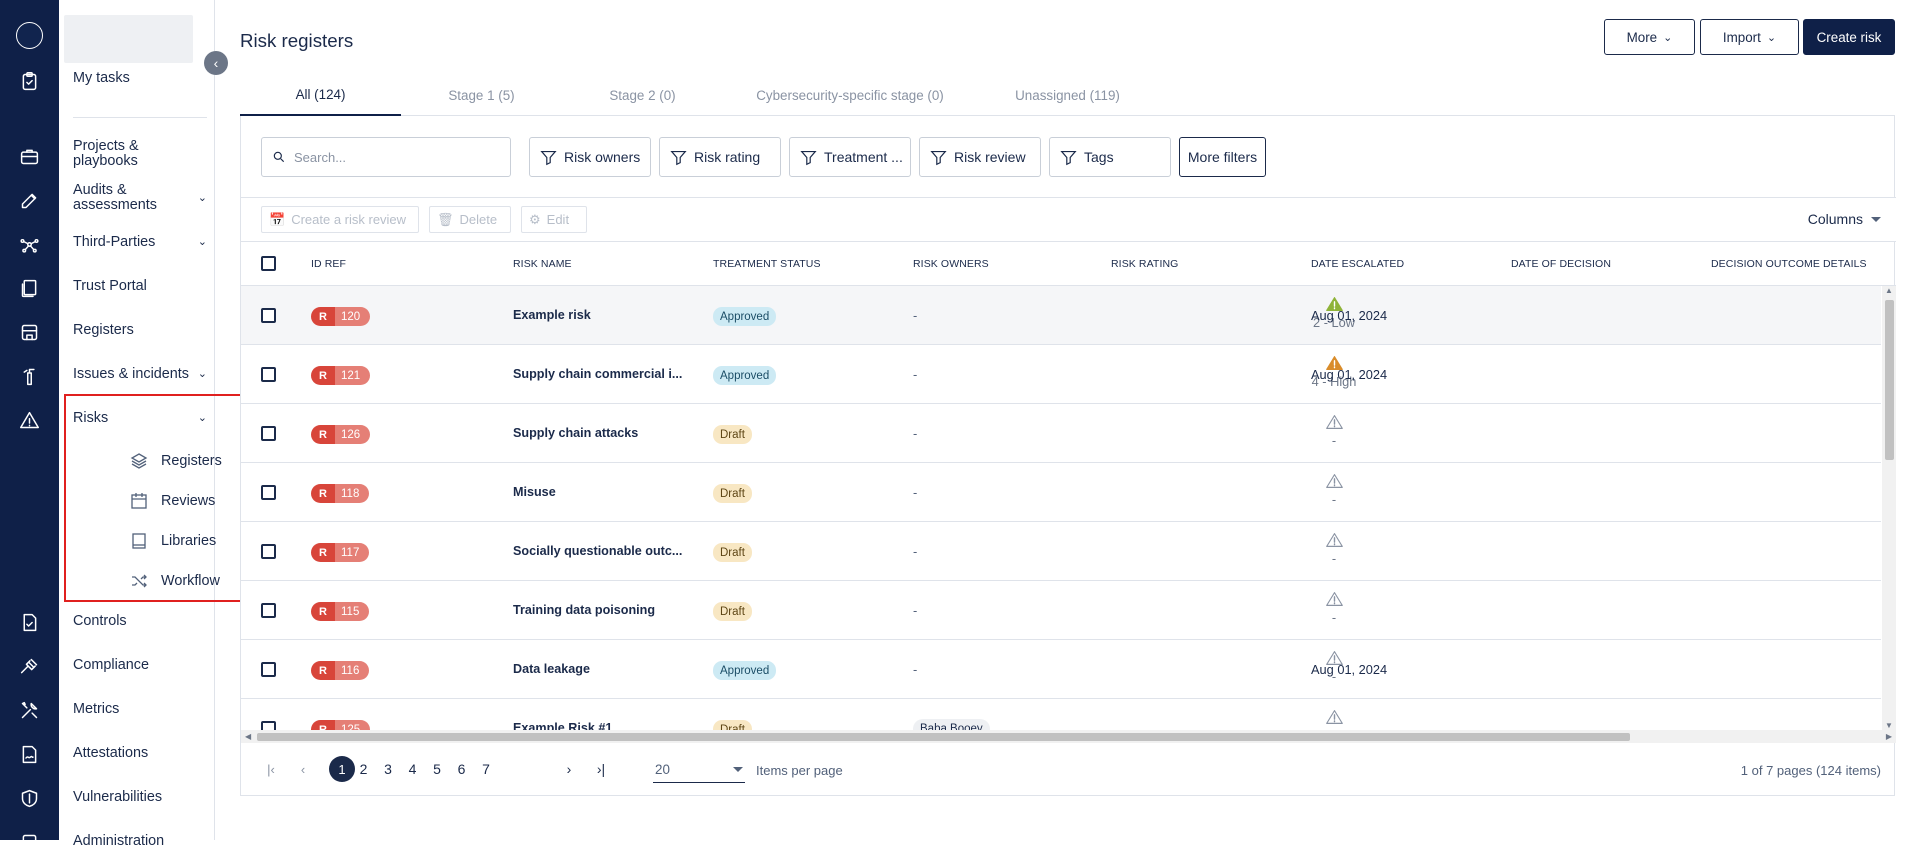 The width and height of the screenshot is (1920, 856). Describe the element at coordinates (29, 666) in the screenshot. I see `gavel-icon` at that location.